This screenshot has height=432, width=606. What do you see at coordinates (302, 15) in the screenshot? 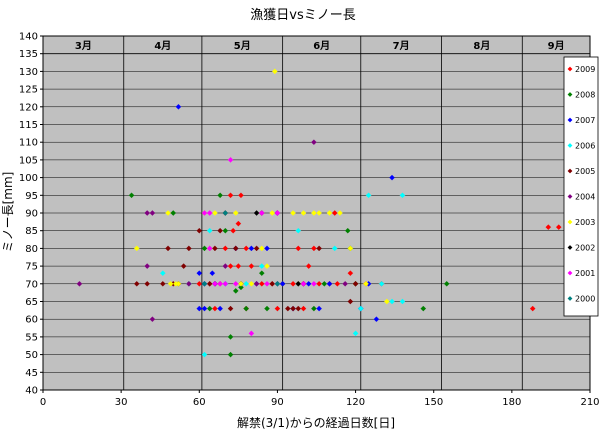
I see `chart-title: 漁獲日vsミノー長` at bounding box center [302, 15].